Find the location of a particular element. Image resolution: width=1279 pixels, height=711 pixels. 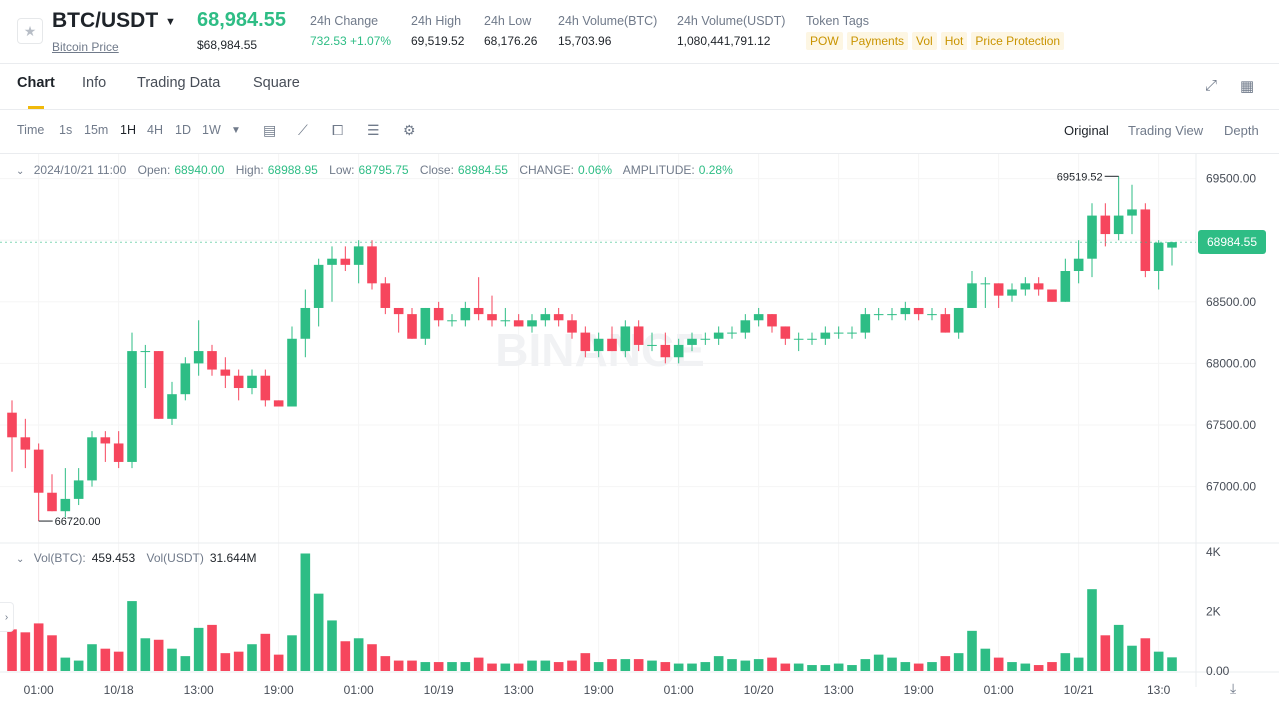

tab-trading-data: Trading Data is located at coordinates (179, 83).